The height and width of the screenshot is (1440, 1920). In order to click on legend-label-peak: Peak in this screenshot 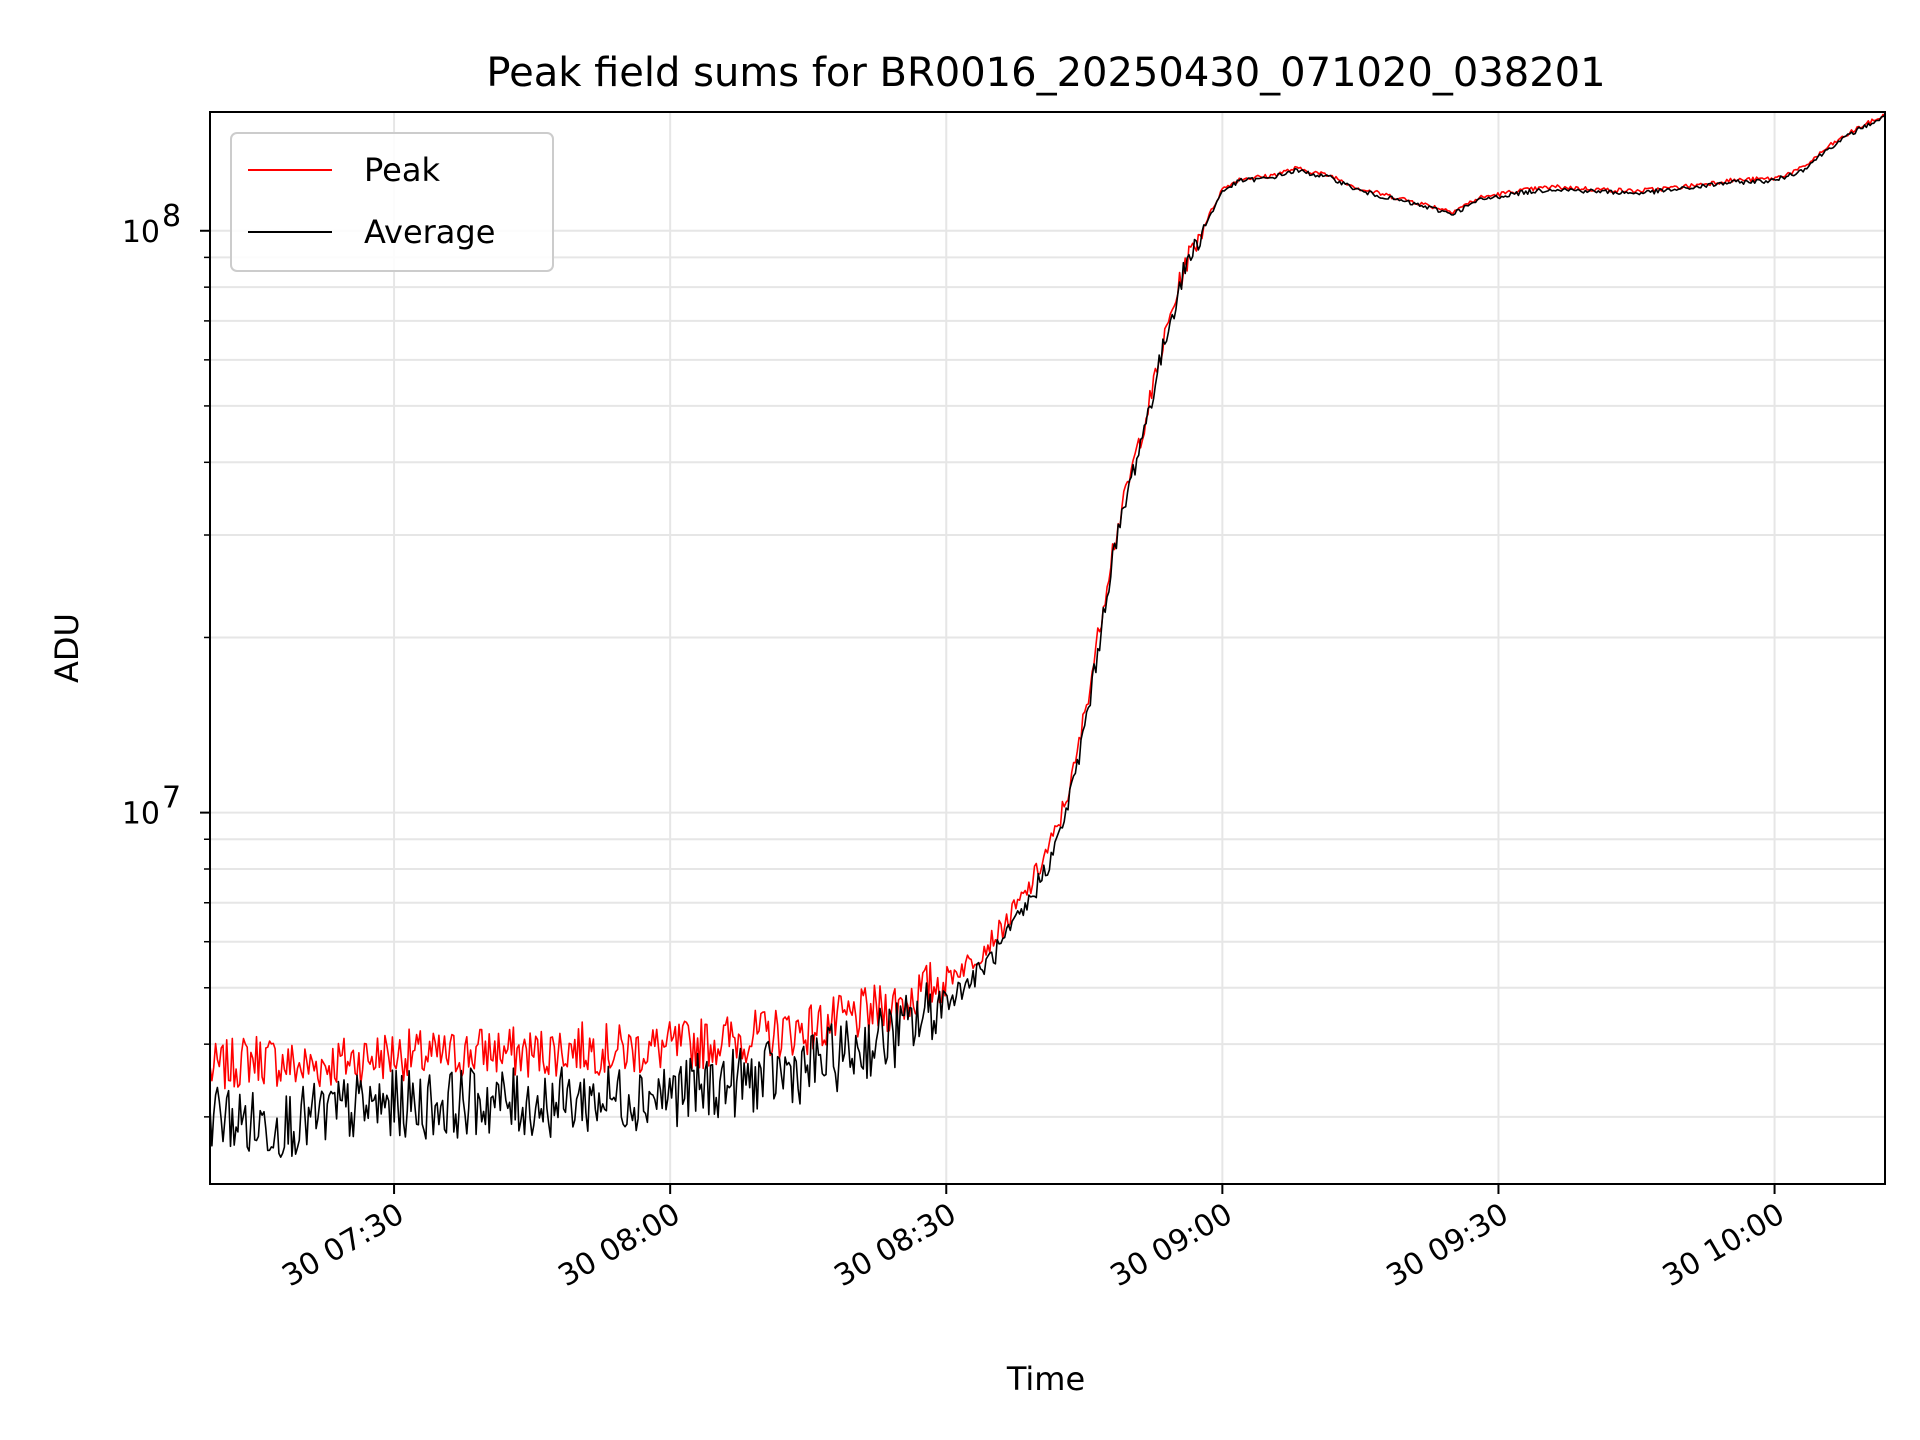, I will do `click(402, 170)`.